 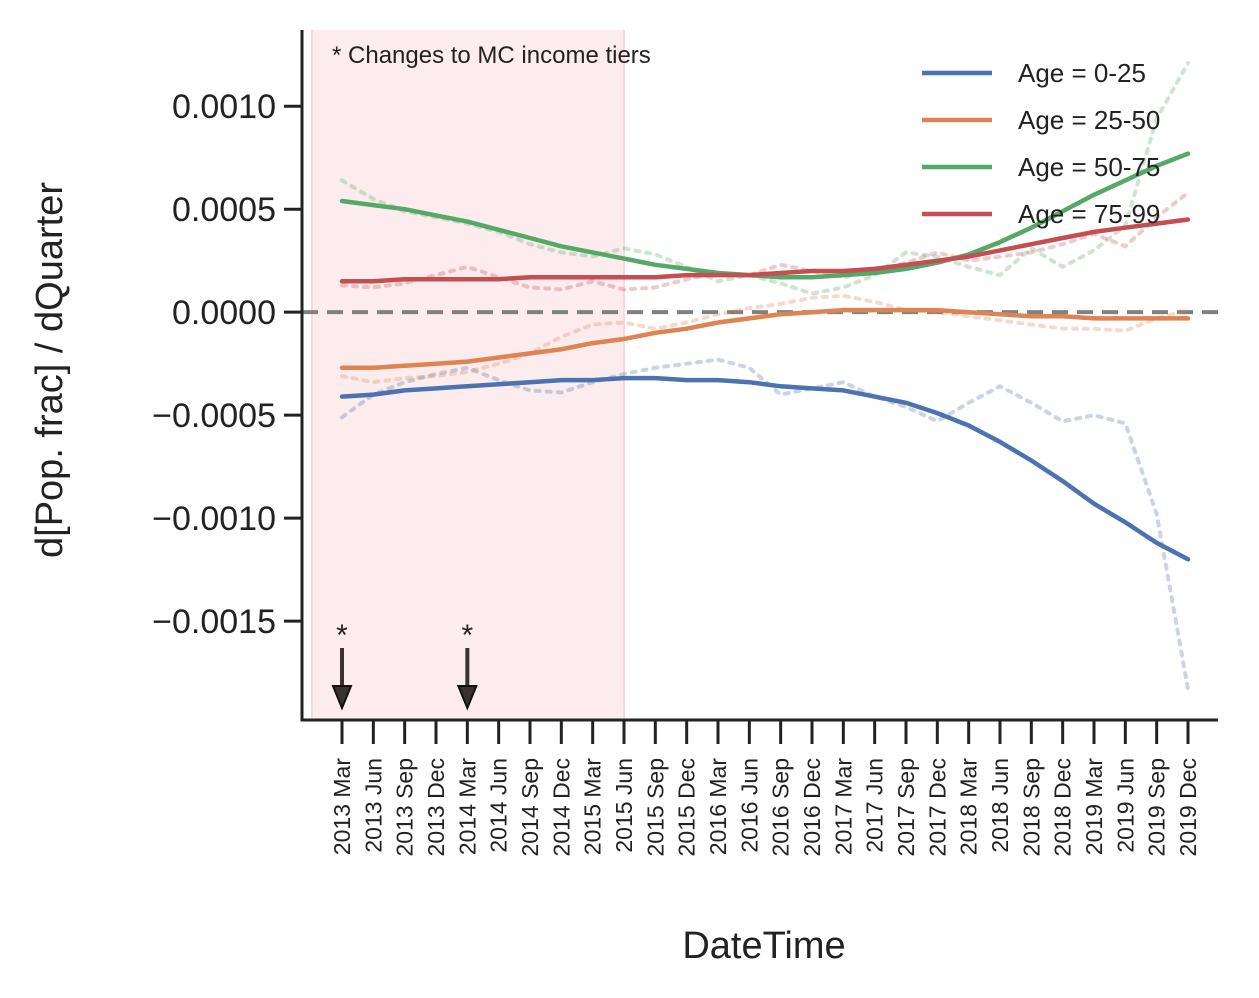 What do you see at coordinates (224, 107) in the screenshot?
I see `y-tick-label: 0.0010` at bounding box center [224, 107].